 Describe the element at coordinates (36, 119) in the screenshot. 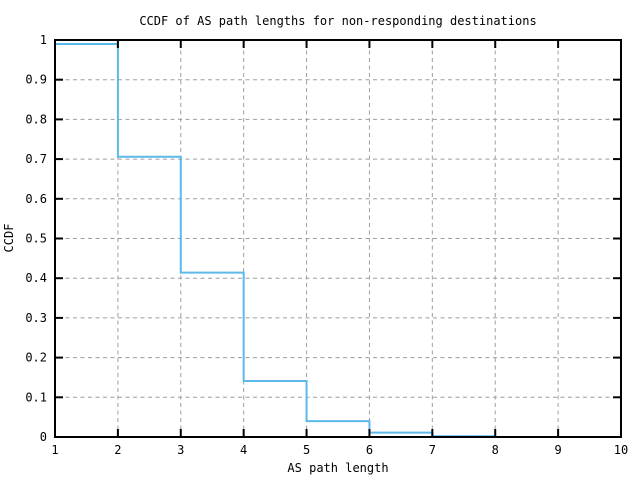

I see `y-tick-label: 0.8` at that location.